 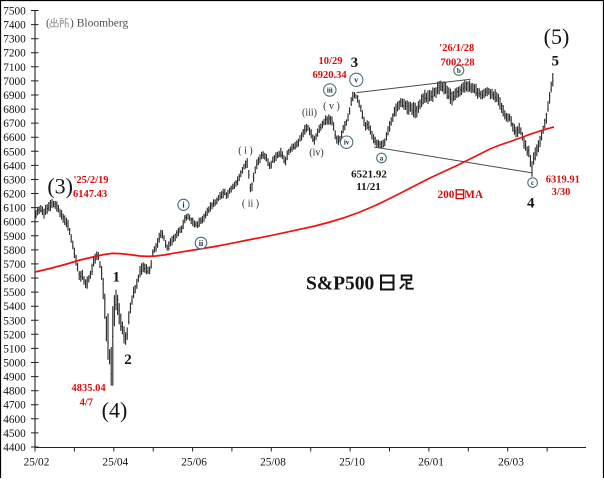 I want to click on svg-text: 6400, so click(x=14, y=166).